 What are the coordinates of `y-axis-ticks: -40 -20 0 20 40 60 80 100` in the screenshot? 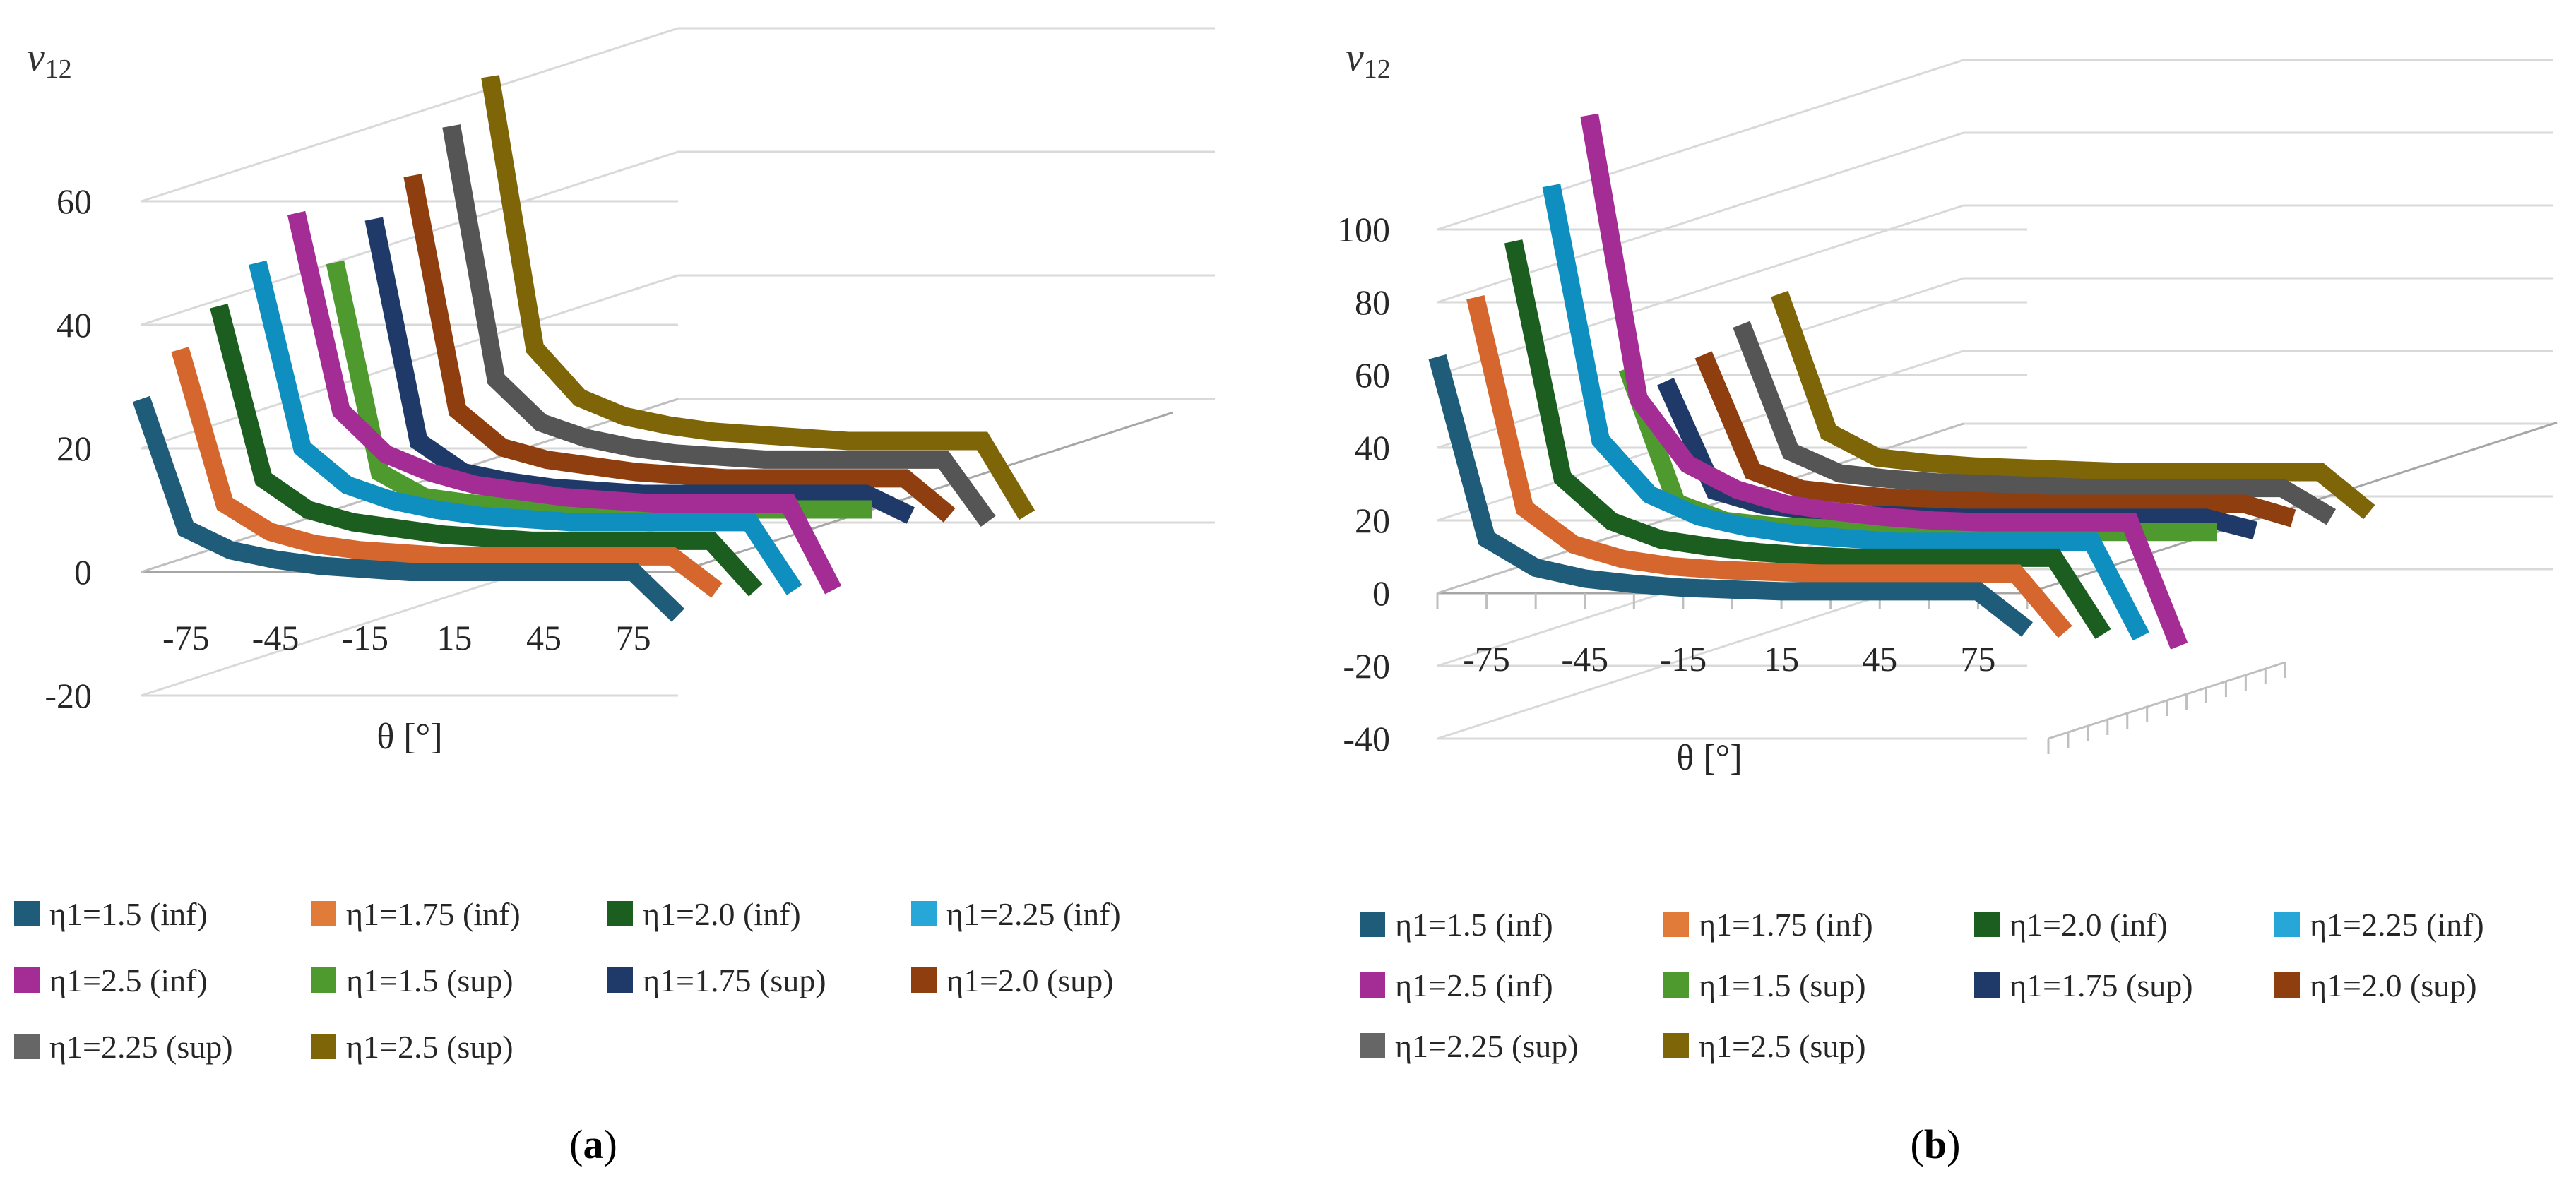 It's located at (1363, 484).